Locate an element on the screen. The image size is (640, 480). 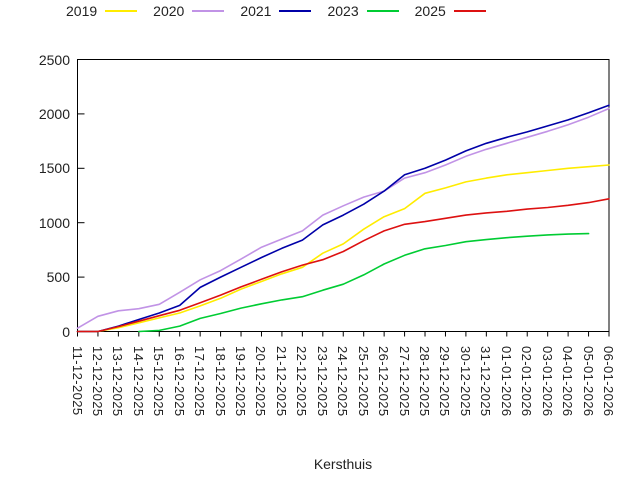
x-tick-label: 01-01-2026 is located at coordinates (506, 381).